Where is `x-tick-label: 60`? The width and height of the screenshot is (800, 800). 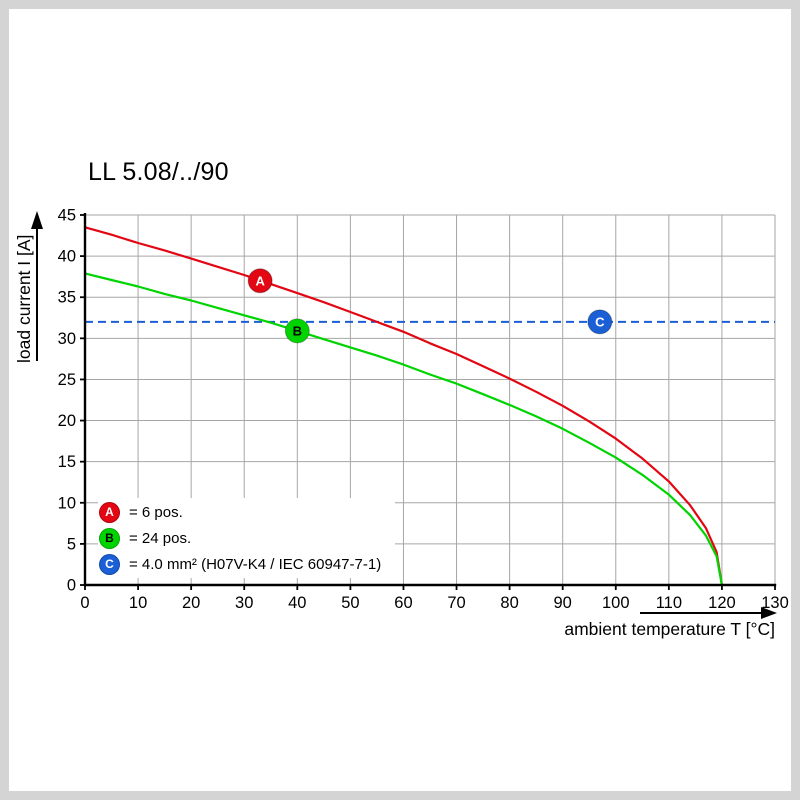 x-tick-label: 60 is located at coordinates (403, 603).